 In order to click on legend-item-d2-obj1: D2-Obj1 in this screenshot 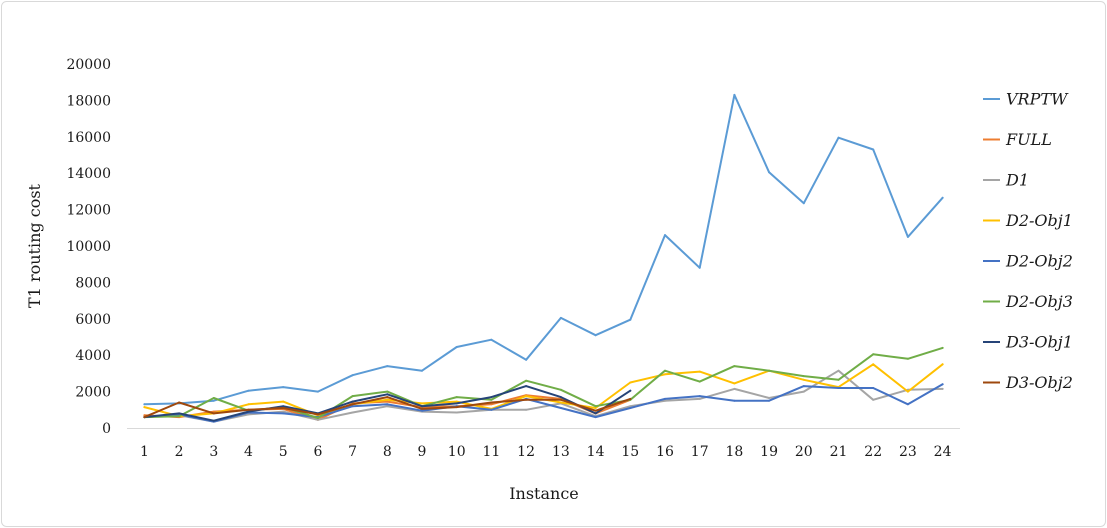, I will do `click(1028, 220)`.